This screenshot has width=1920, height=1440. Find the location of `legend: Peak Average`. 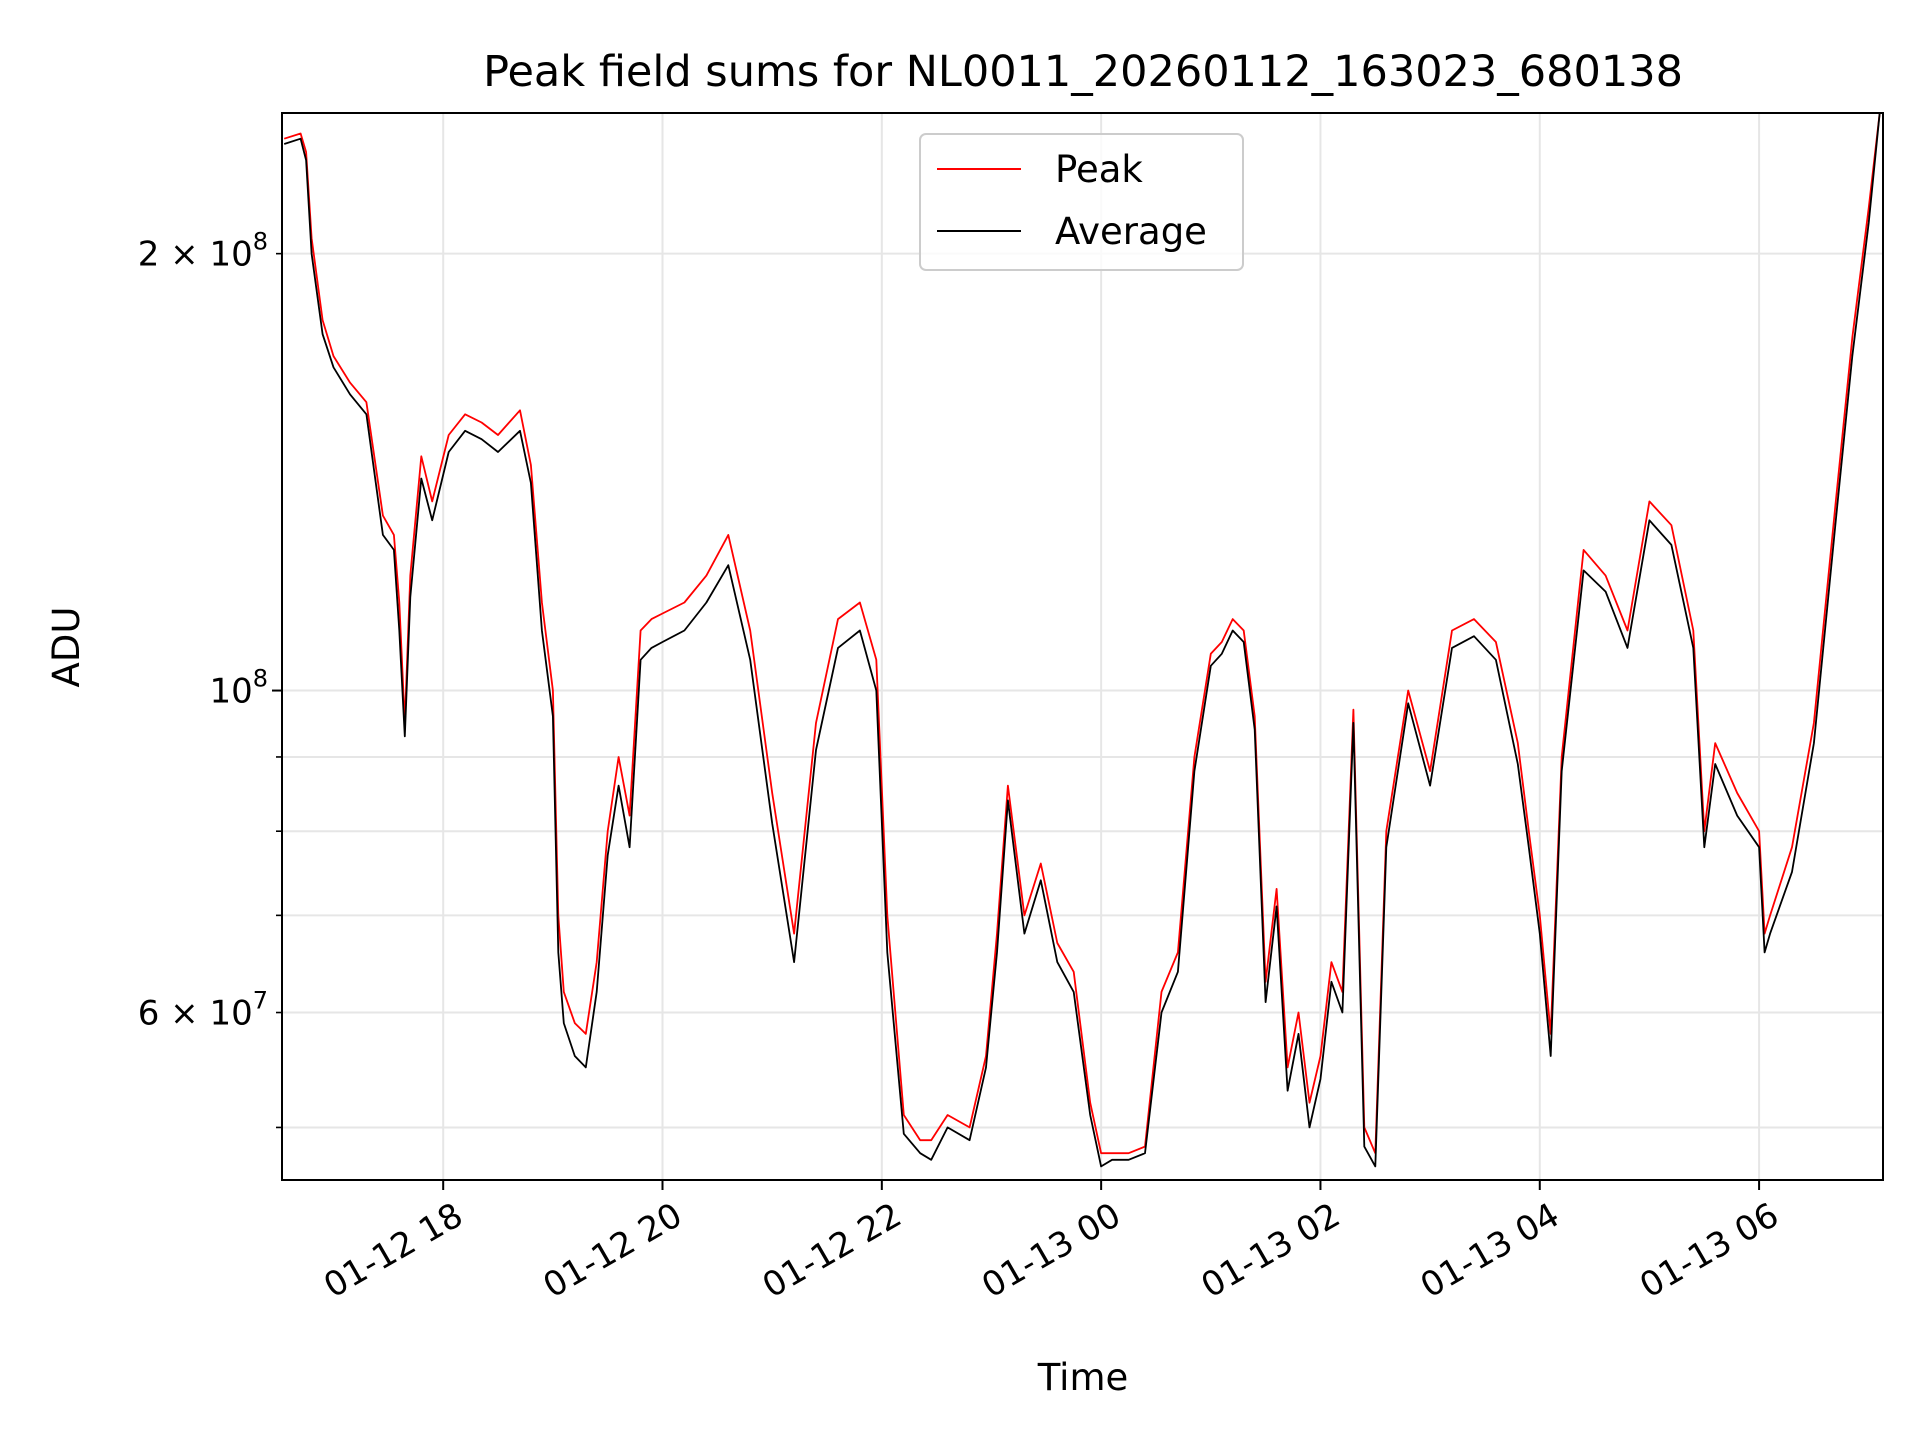

legend: Peak Average is located at coordinates (1081, 202).